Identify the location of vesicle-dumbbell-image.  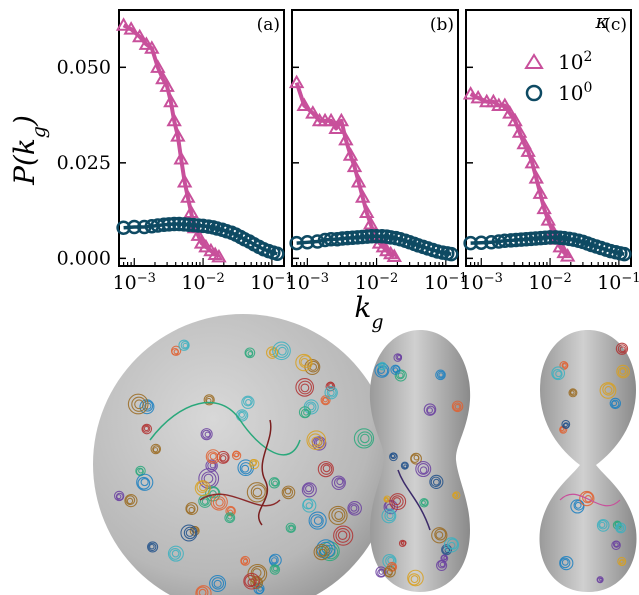
(588, 461).